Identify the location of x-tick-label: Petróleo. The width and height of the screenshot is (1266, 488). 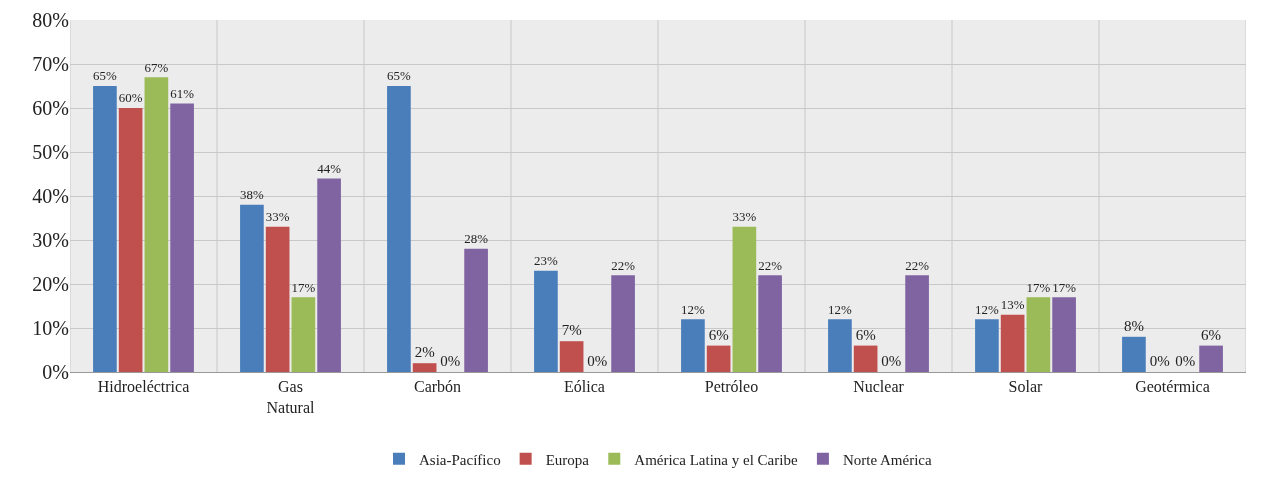
(731, 387).